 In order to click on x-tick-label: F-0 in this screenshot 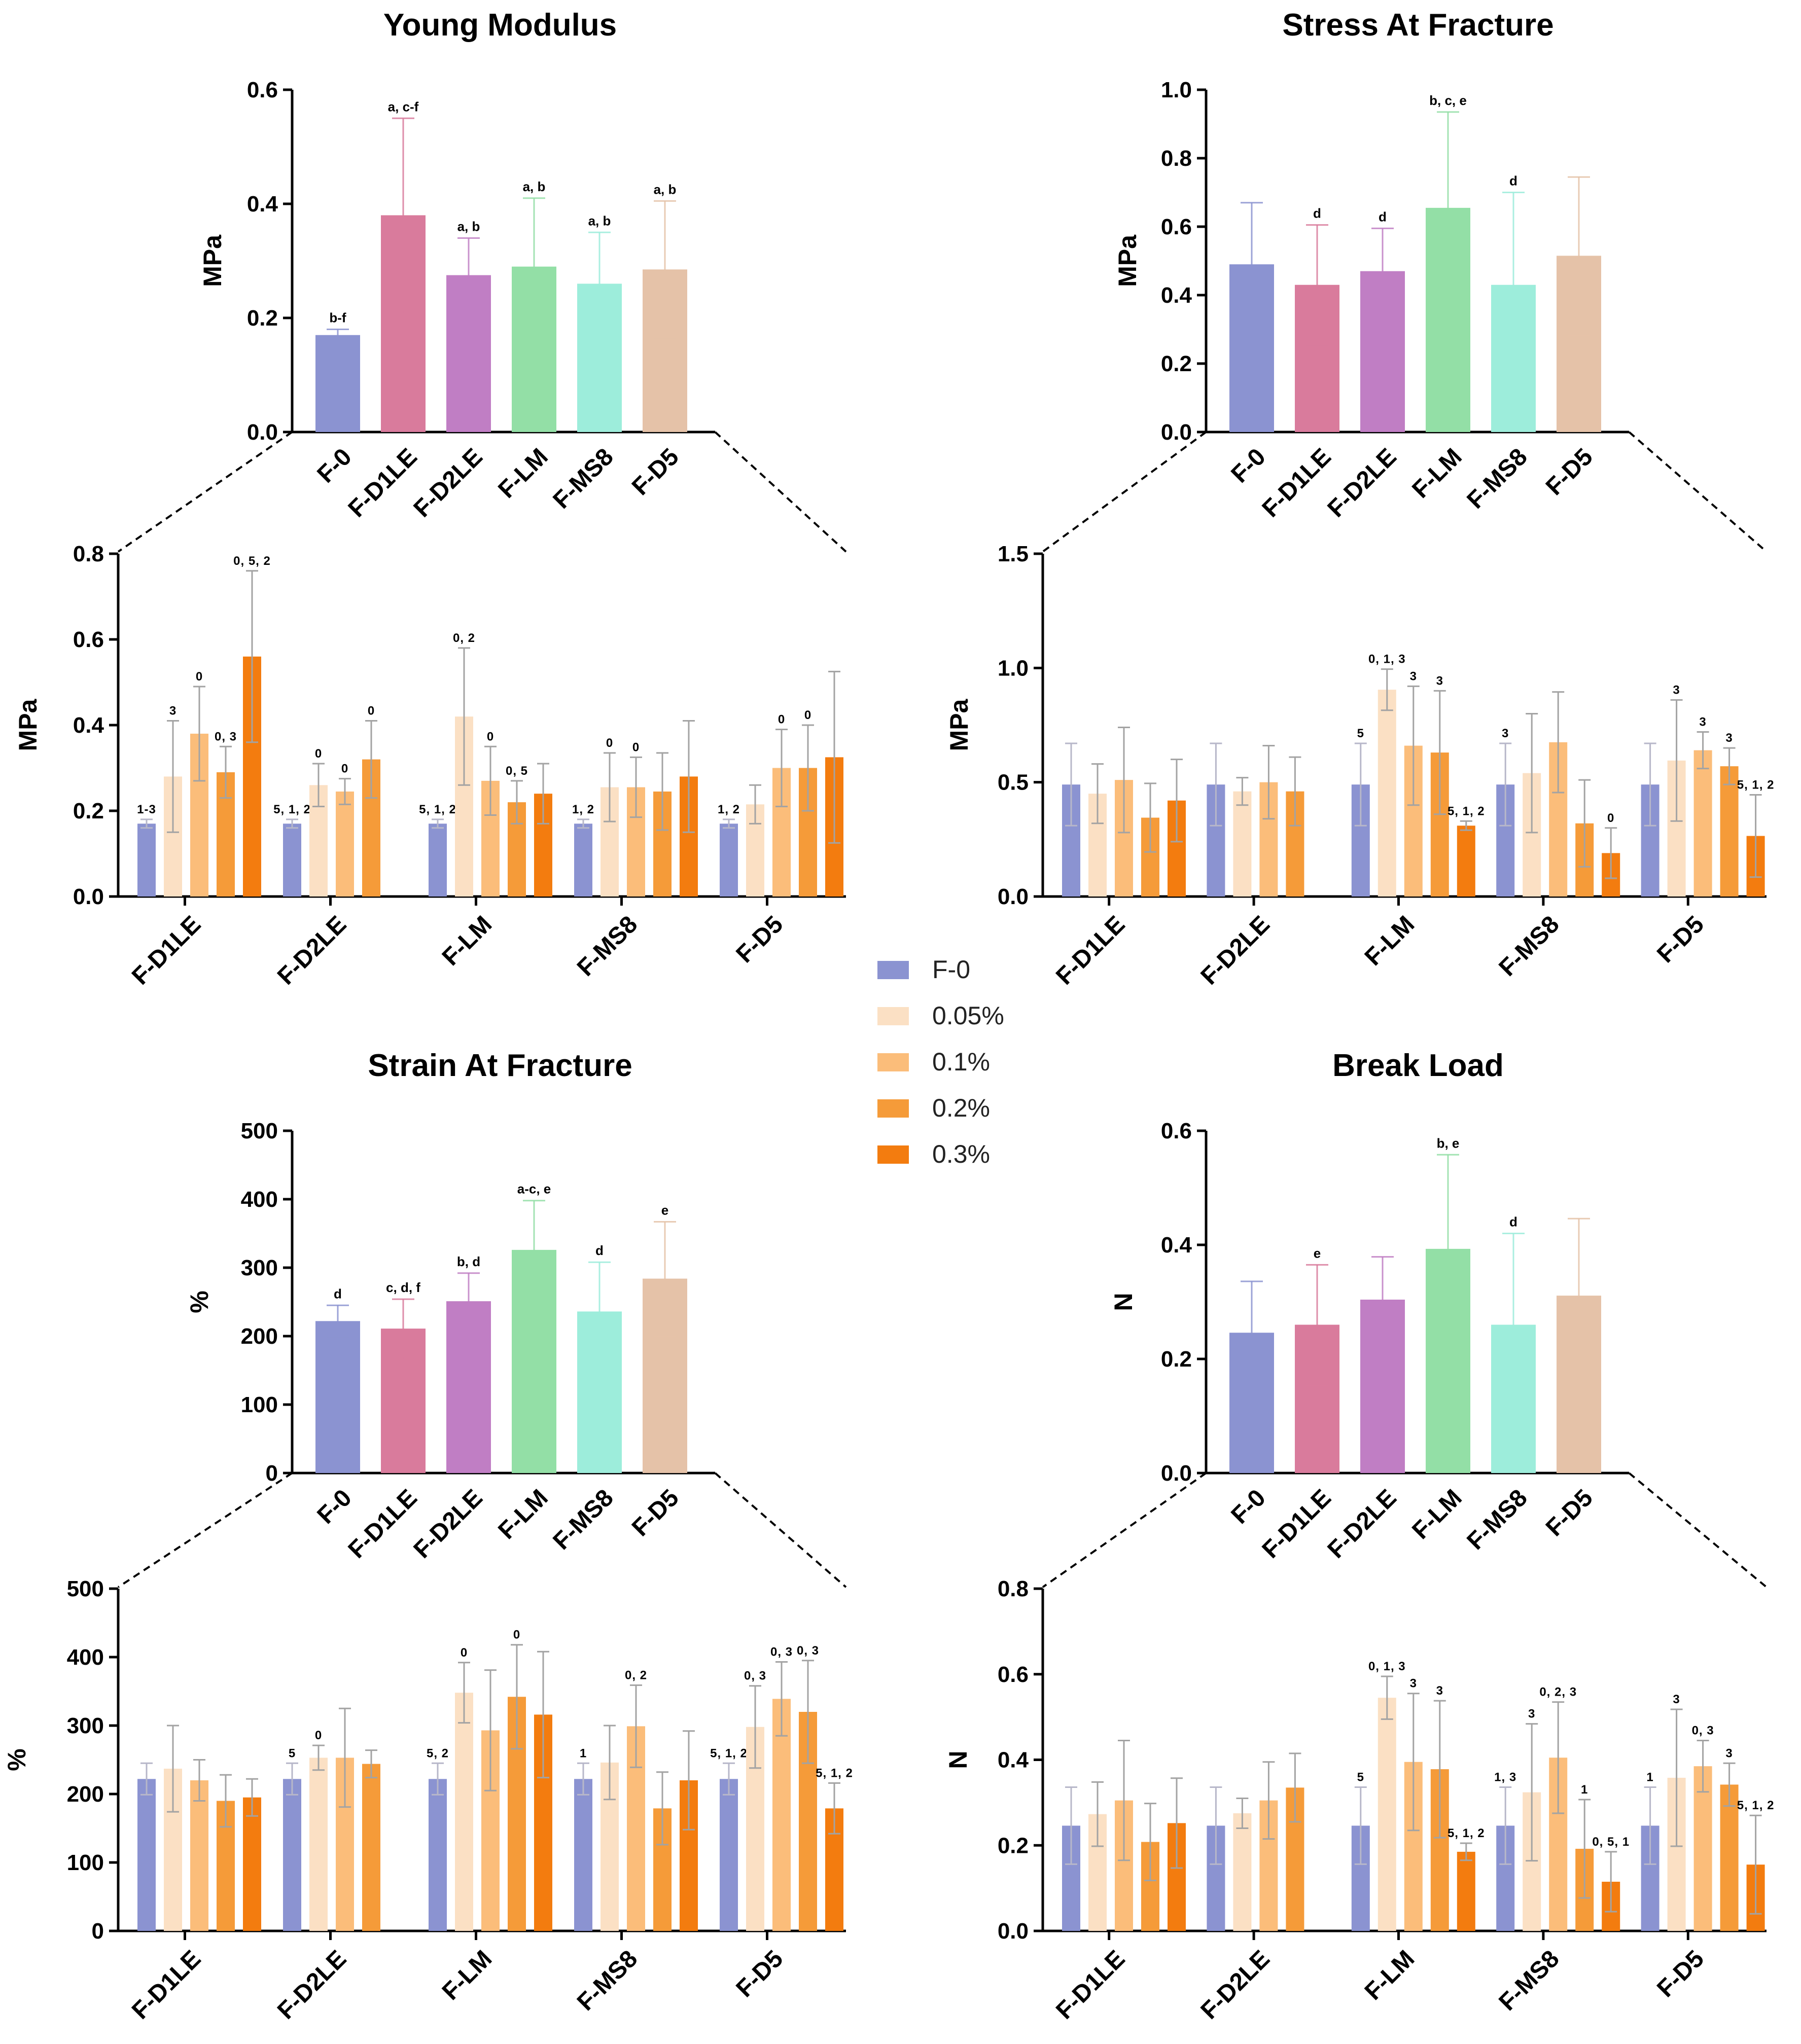, I will do `click(335, 1506)`.